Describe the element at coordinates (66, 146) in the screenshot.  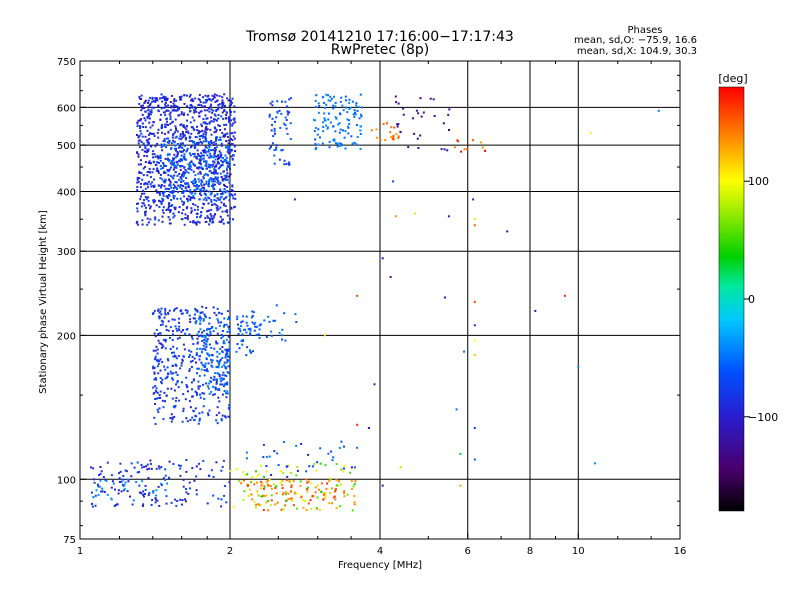
I see `y-tick-label: 500` at that location.